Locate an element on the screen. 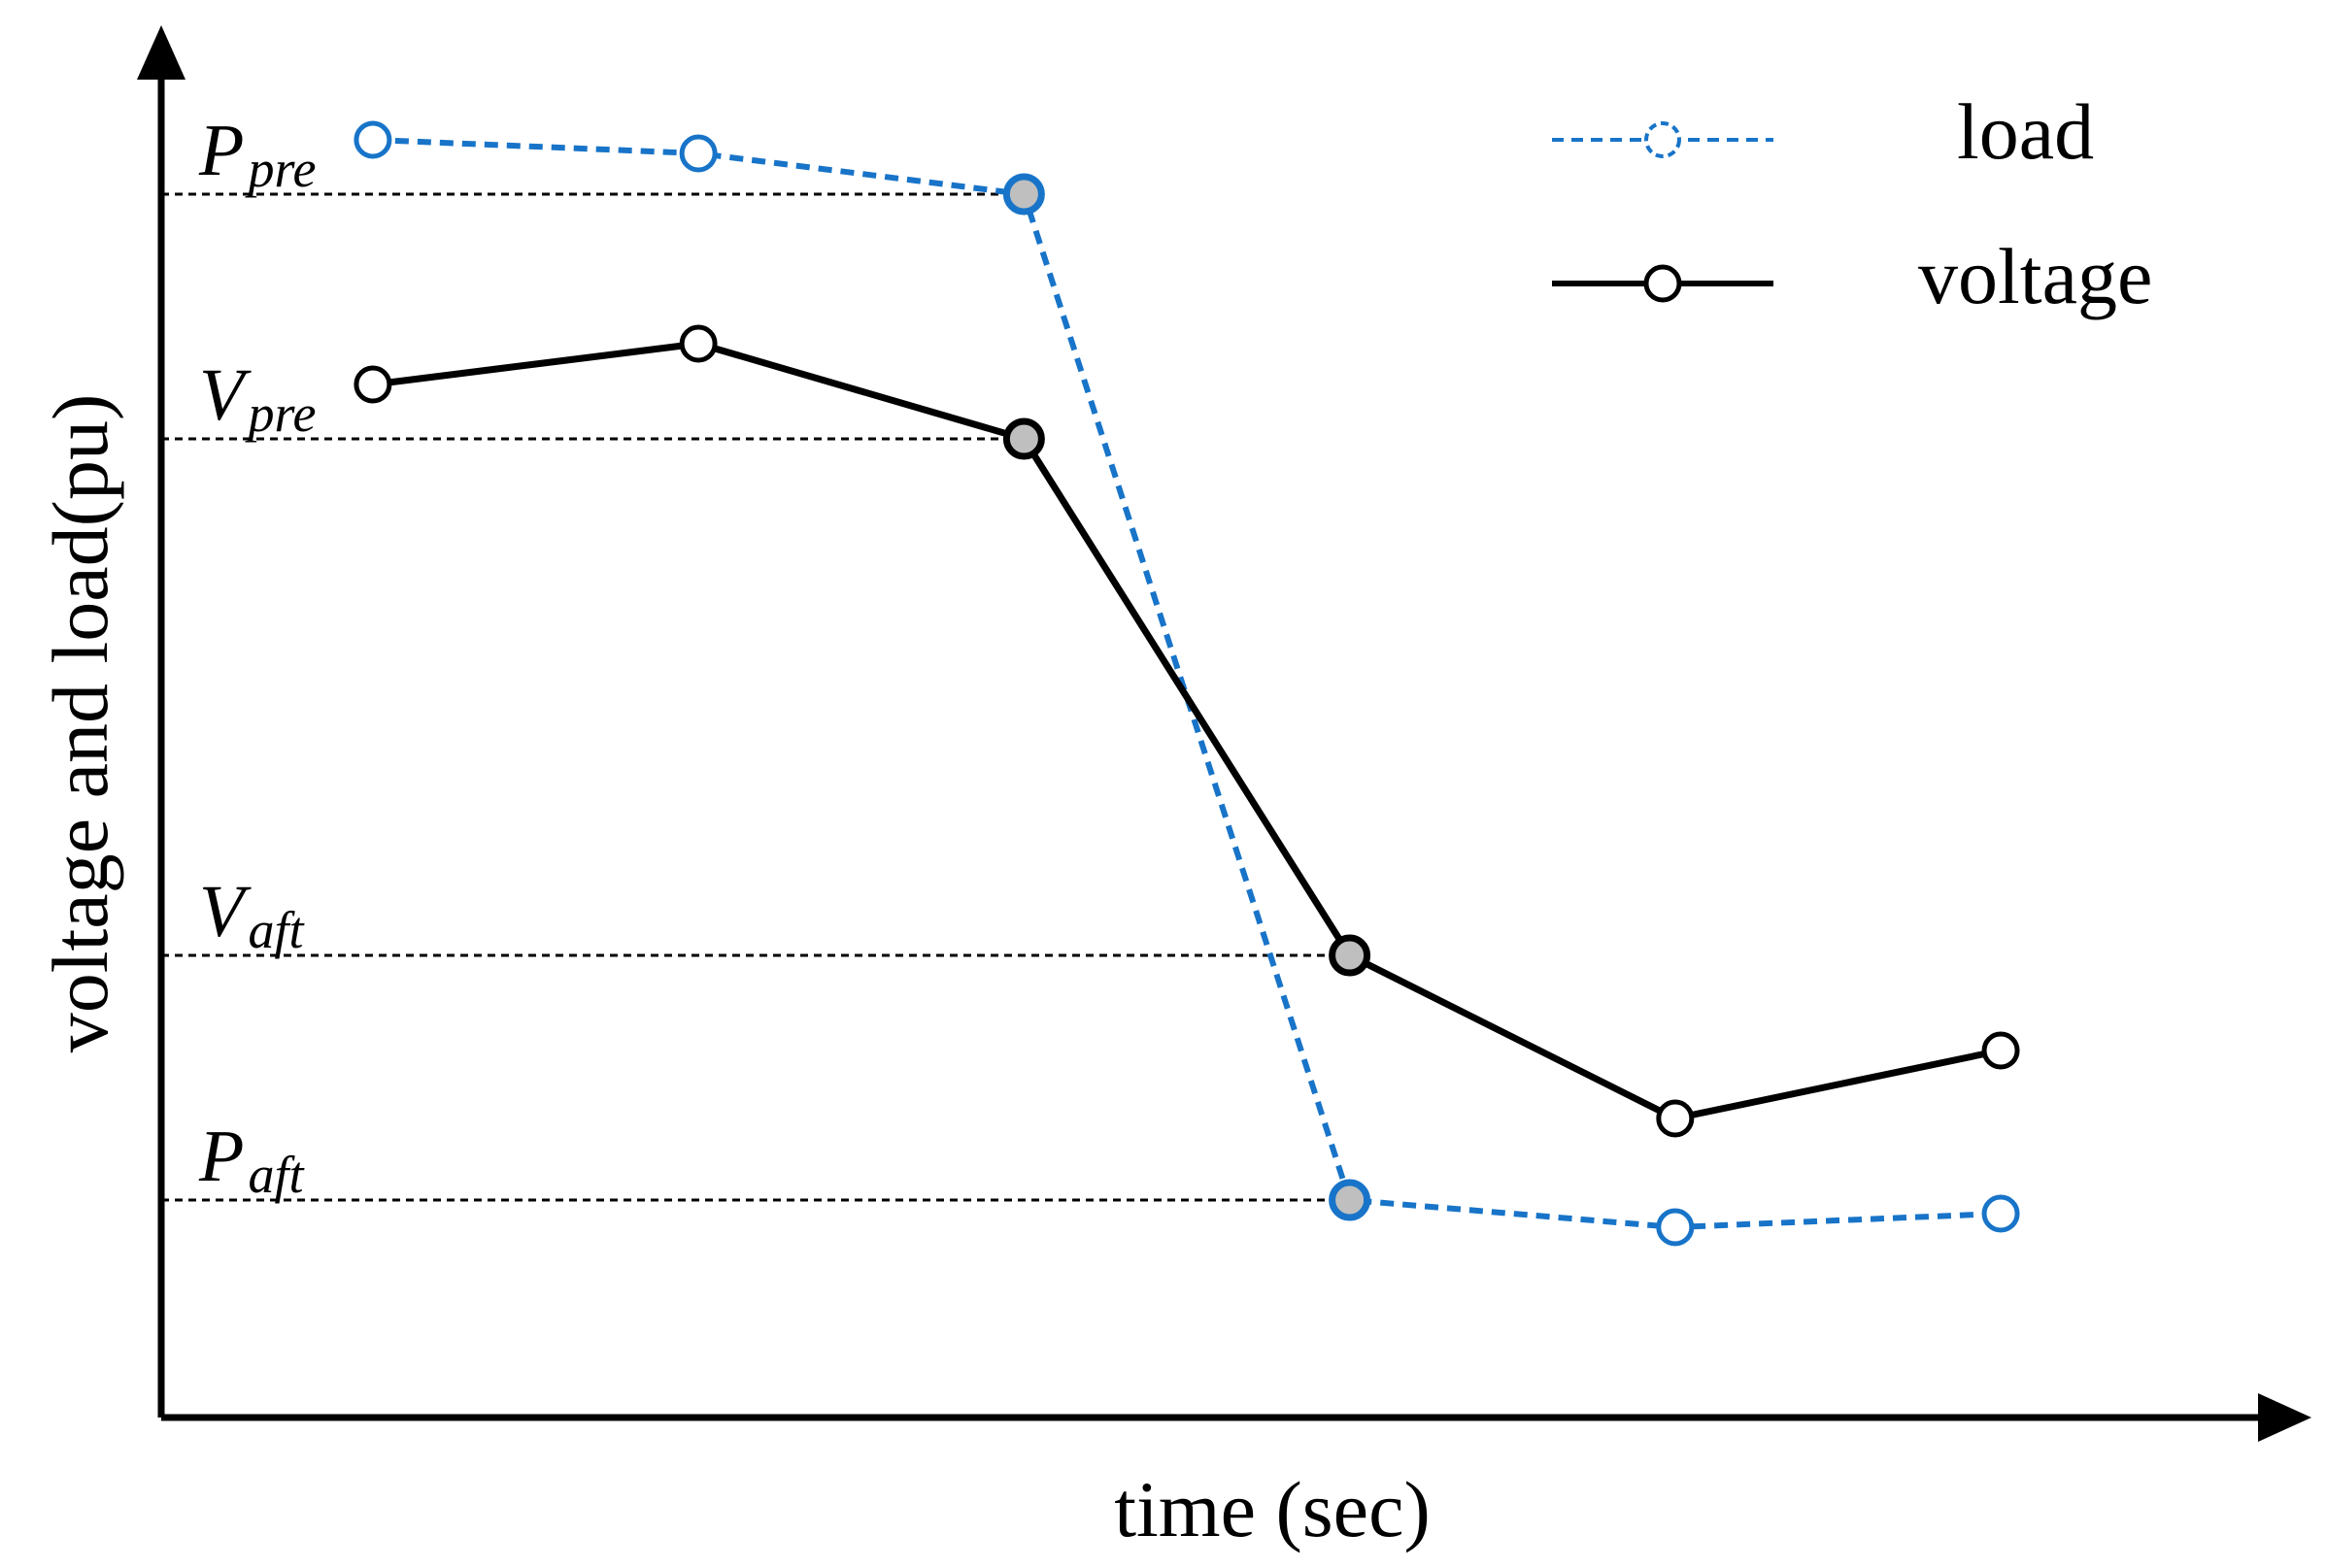  y-axis-arrow is located at coordinates (161, 52).